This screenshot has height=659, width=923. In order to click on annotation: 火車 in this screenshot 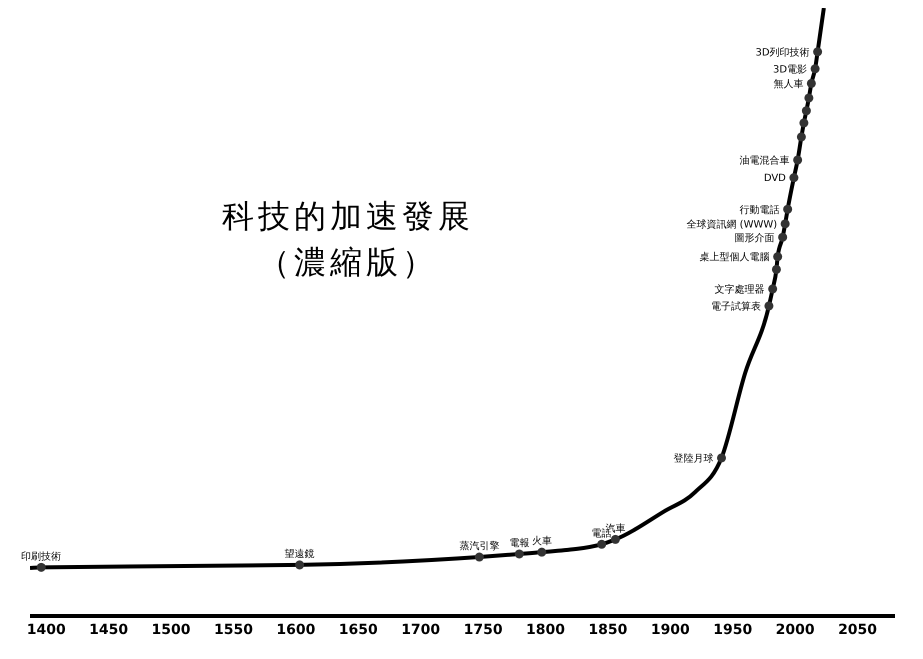, I will do `click(542, 541)`.